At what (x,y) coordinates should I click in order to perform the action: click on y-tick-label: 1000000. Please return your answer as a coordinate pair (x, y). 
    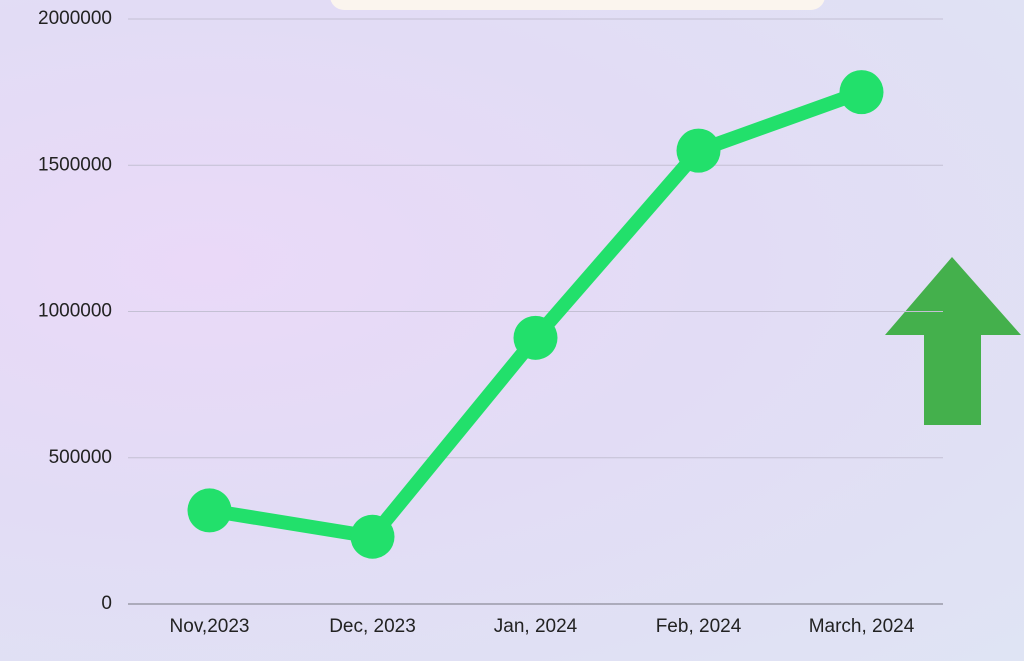
    Looking at the image, I should click on (75, 311).